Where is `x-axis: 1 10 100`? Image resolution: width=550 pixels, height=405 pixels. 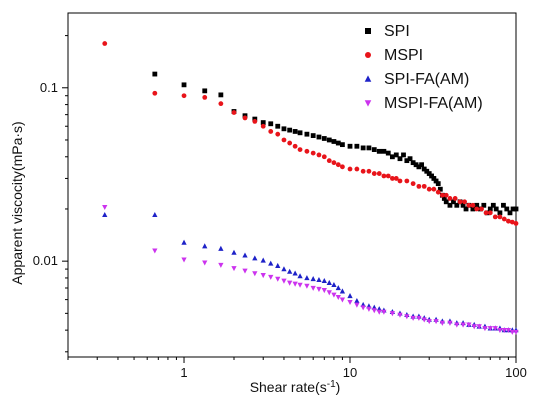
x-axis: 1 10 100 is located at coordinates (297, 368).